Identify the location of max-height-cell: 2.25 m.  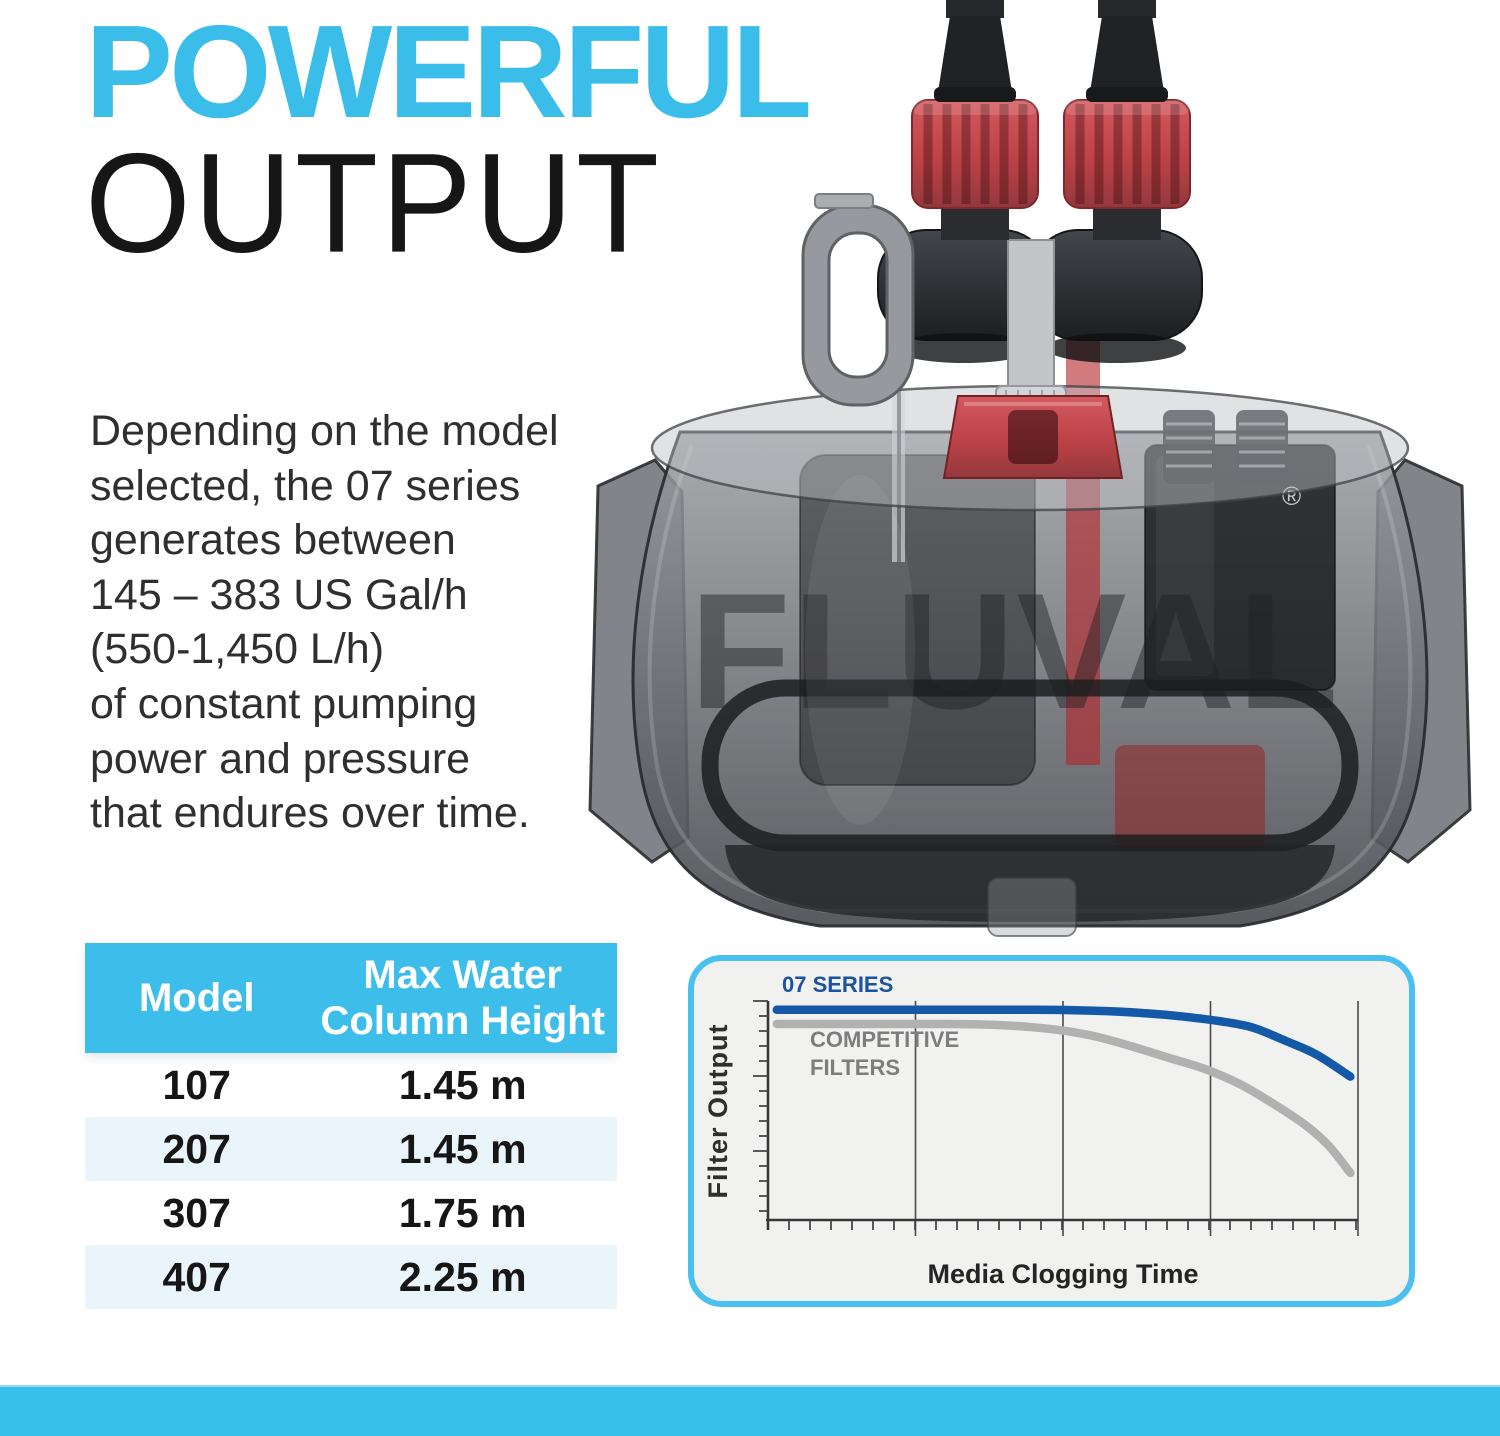
(462, 1276).